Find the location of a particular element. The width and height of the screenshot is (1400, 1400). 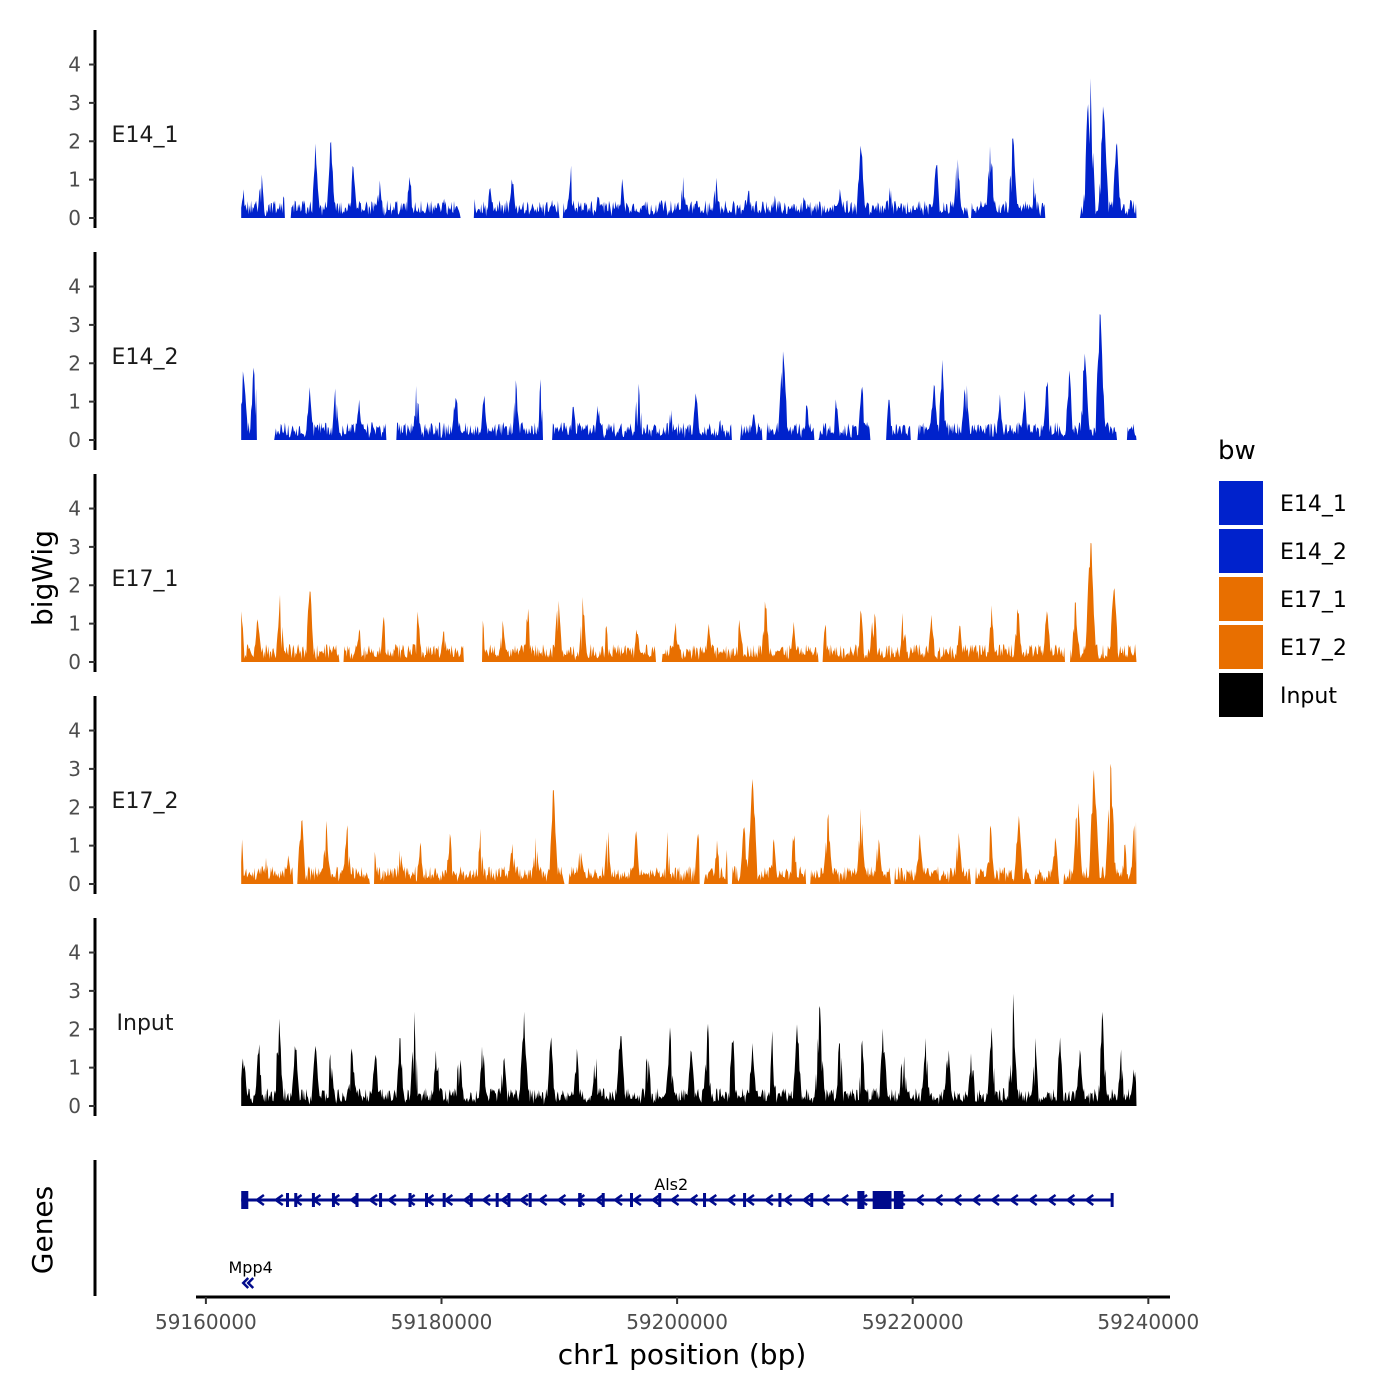

gene-track: Als2 Mpp4 is located at coordinates (603, 1228).